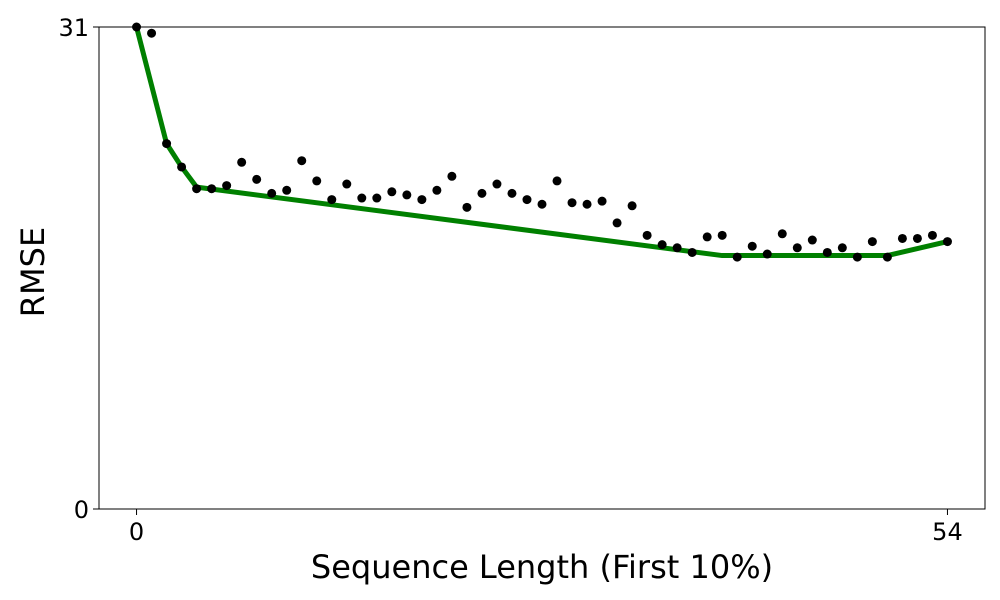 The image size is (1000, 600). Describe the element at coordinates (947, 532) in the screenshot. I see `x-tick-label: 54` at that location.